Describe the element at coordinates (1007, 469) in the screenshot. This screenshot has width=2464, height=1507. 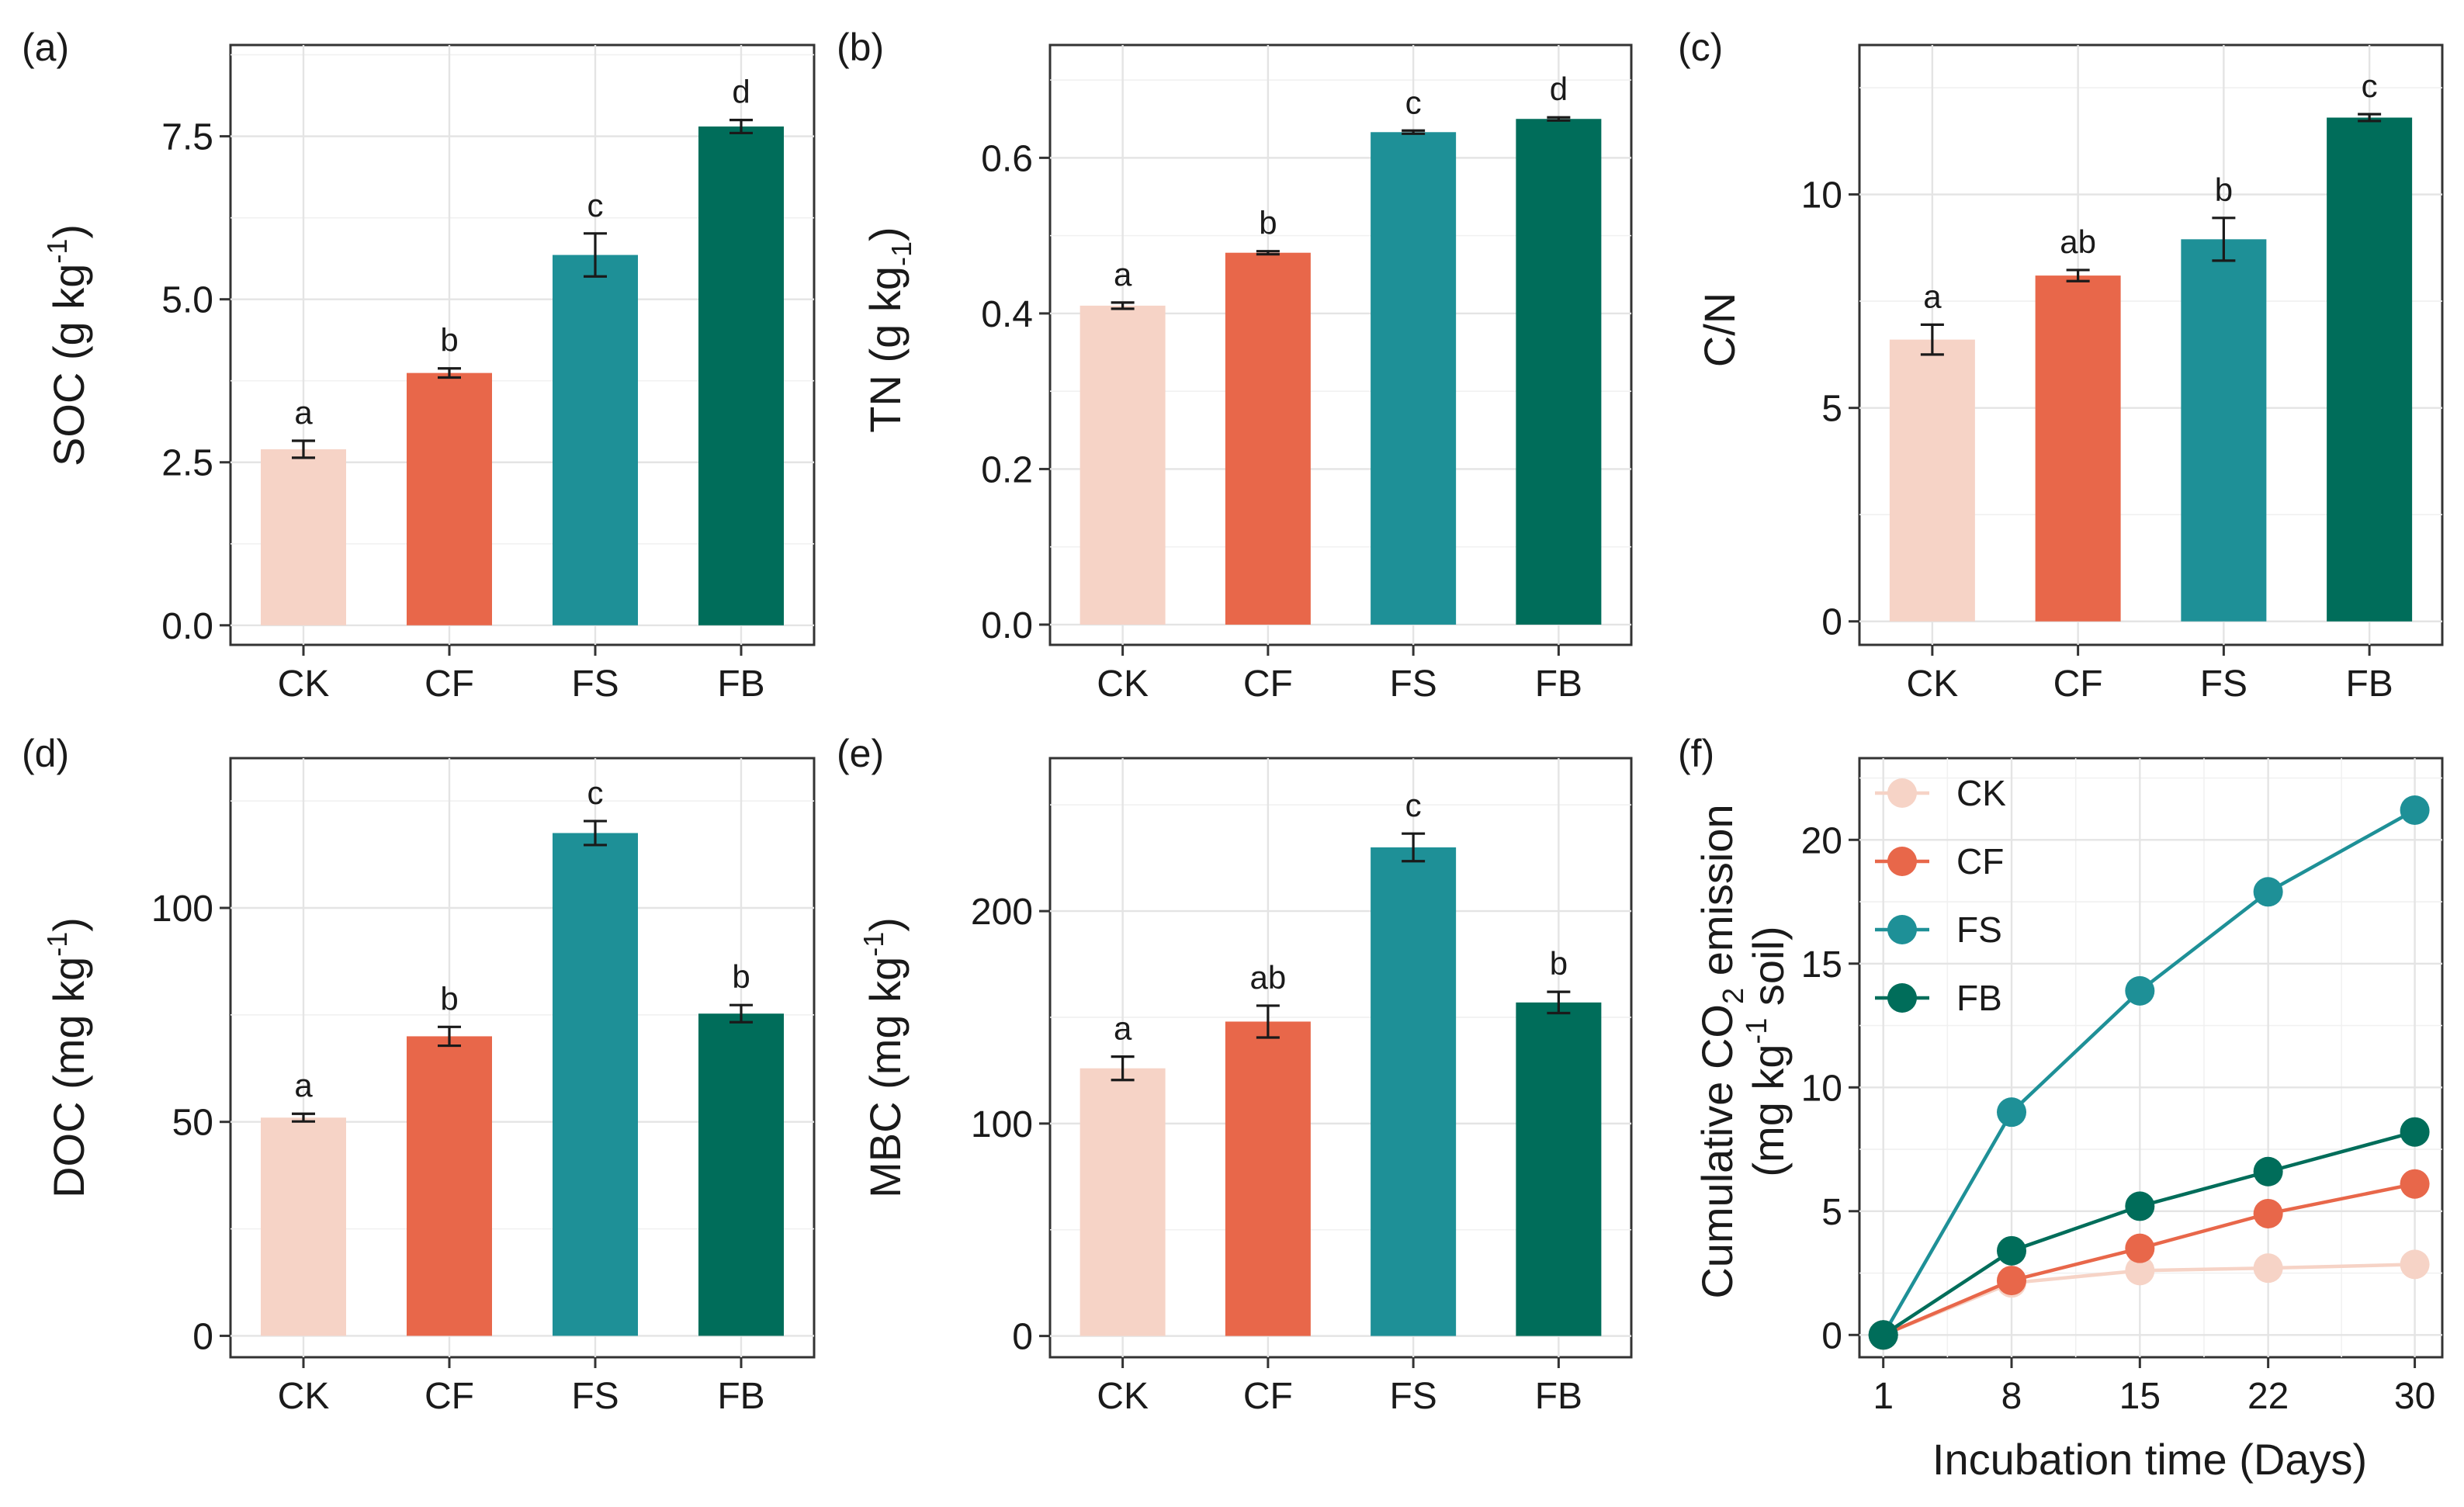
I see `y-tick-label: 0.2` at that location.